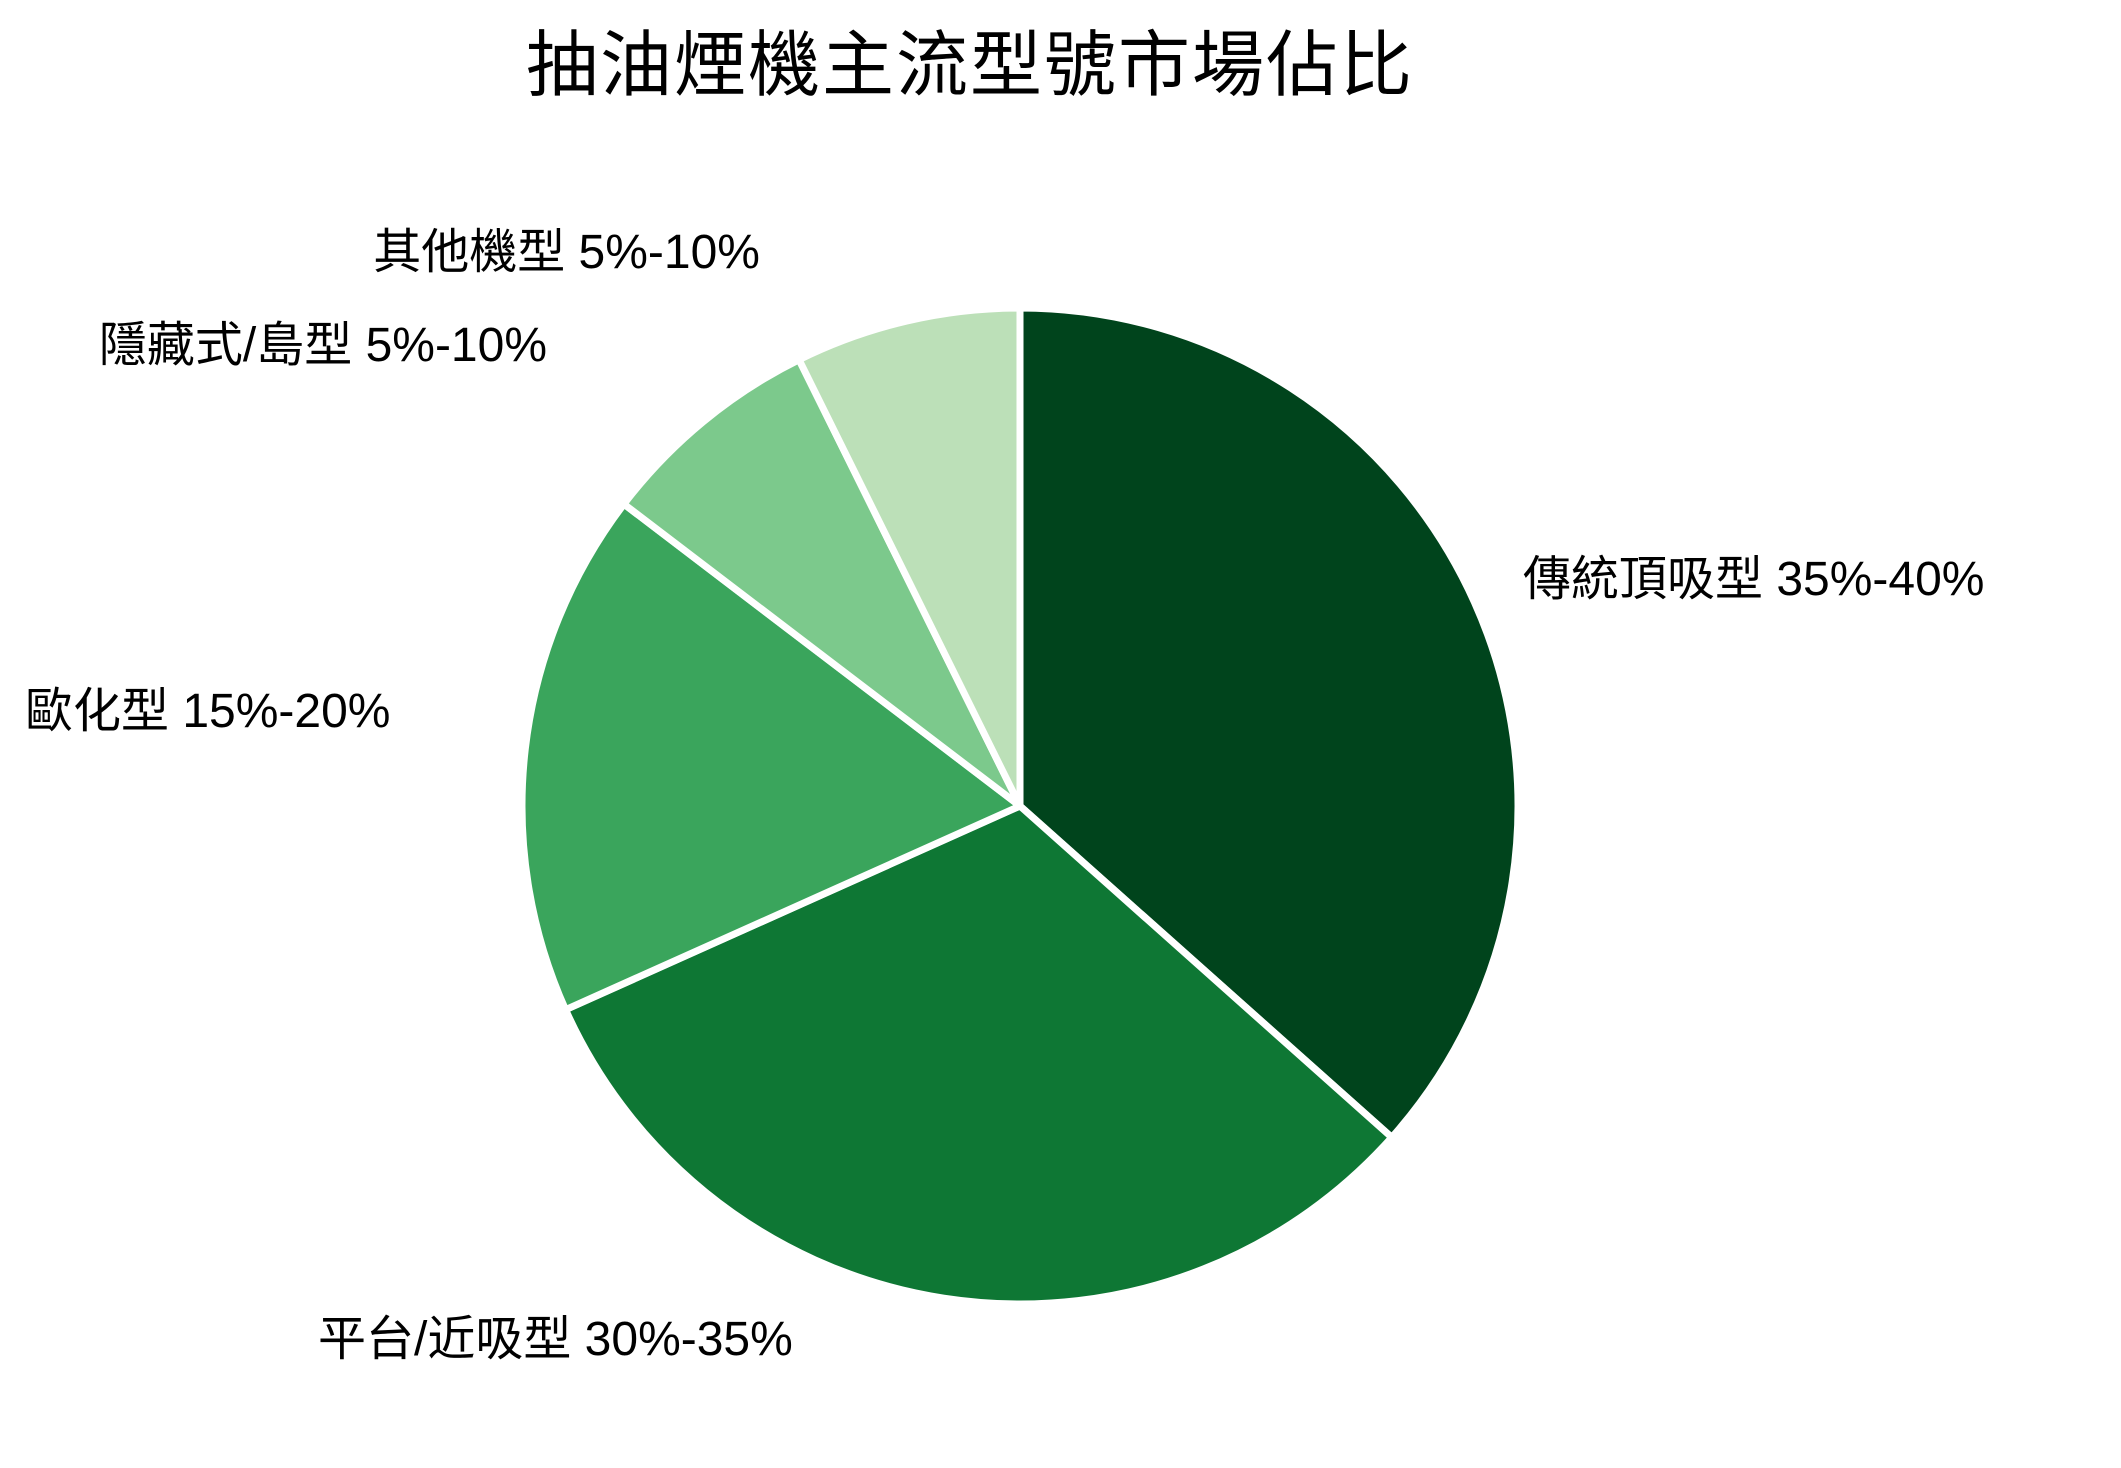 The image size is (2121, 1468). What do you see at coordinates (555, 1339) in the screenshot?
I see `slice-label-platform-near-suction: 平台/近吸型 30%-35%` at bounding box center [555, 1339].